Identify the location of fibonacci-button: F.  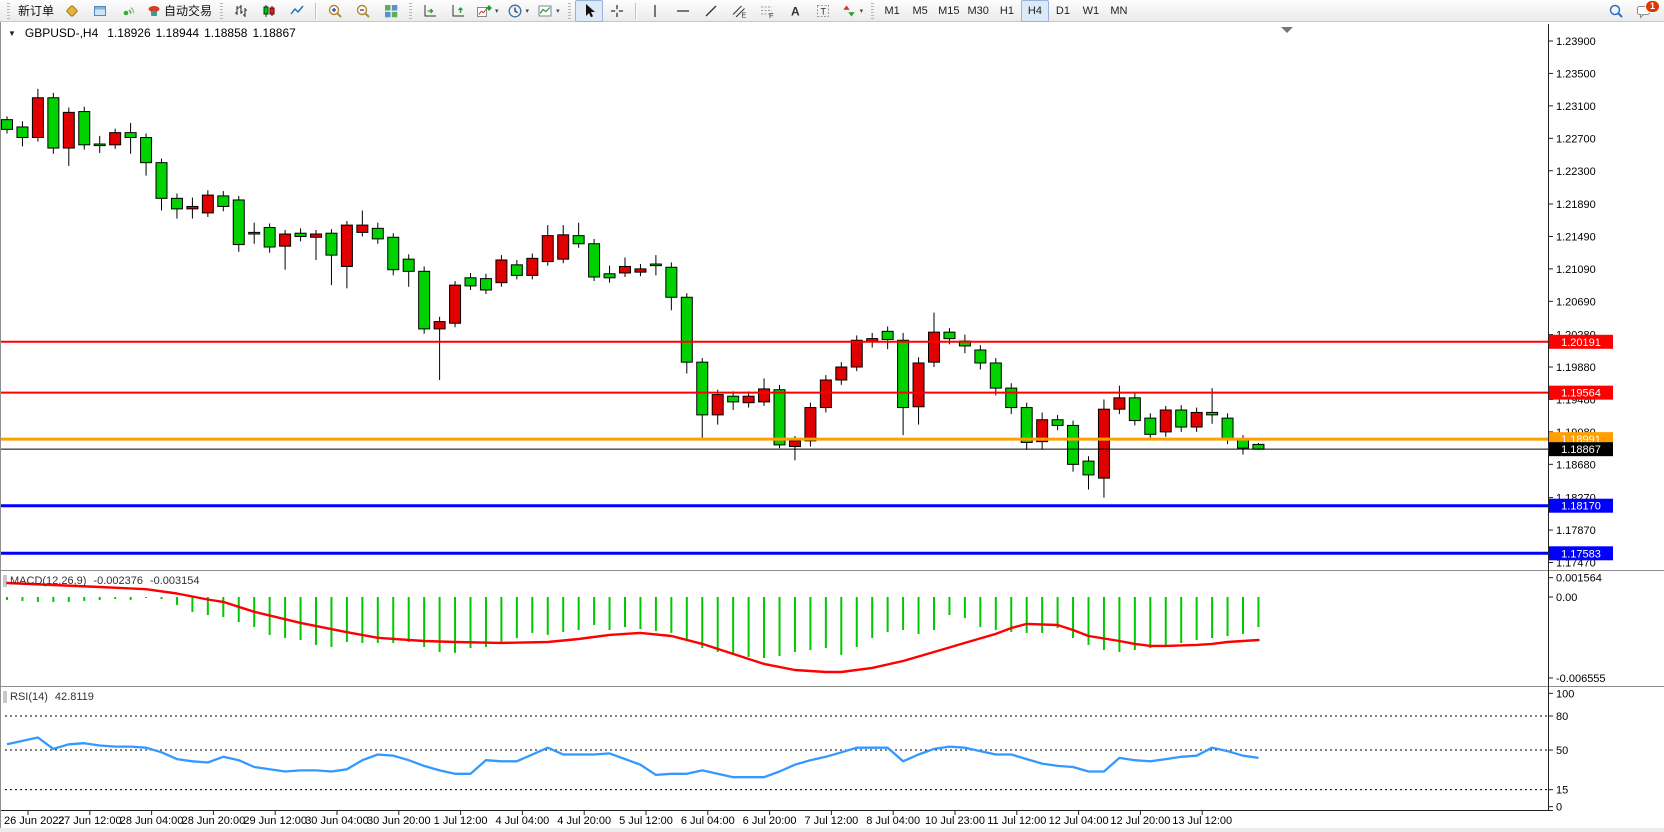
(767, 11).